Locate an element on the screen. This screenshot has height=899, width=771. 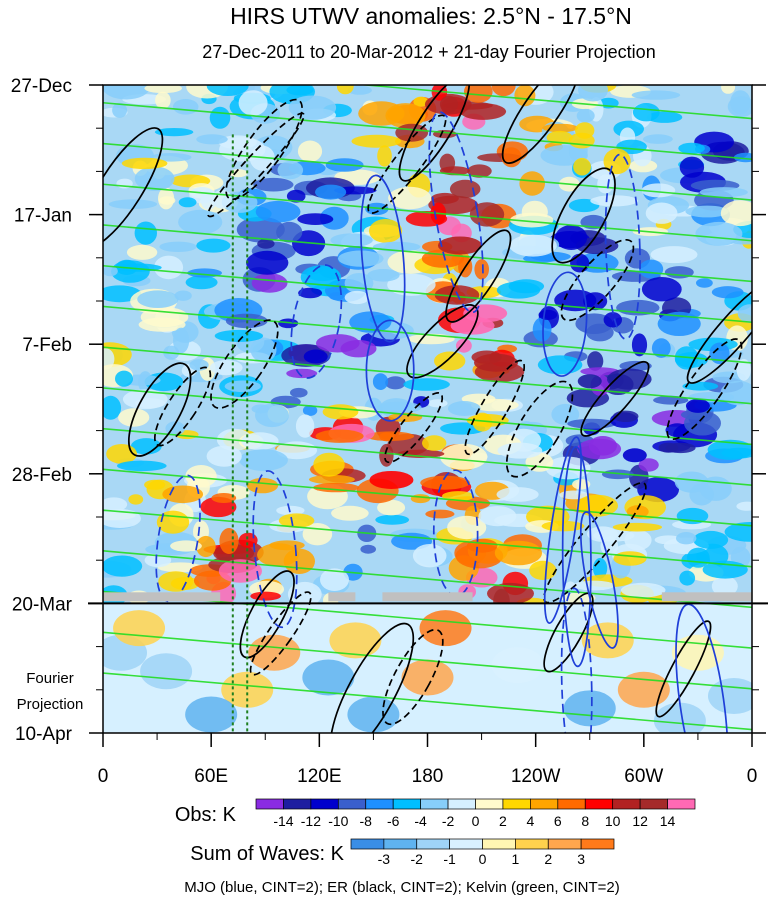
obs-colorbar: -14 -12 -10 -8 -6 -4 -2 0 2 4 6 8 10 12 14 is located at coordinates (475, 813).